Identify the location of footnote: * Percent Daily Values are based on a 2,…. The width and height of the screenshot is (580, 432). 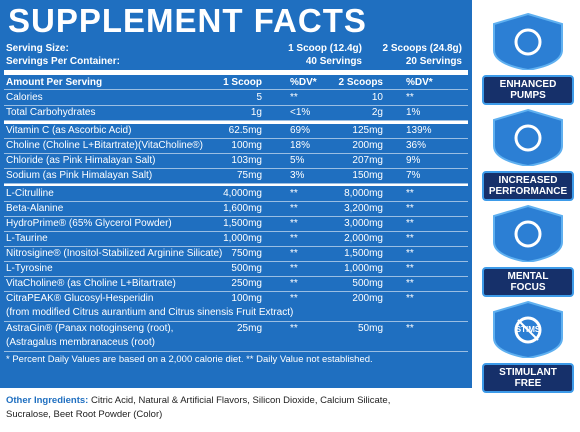
(189, 359).